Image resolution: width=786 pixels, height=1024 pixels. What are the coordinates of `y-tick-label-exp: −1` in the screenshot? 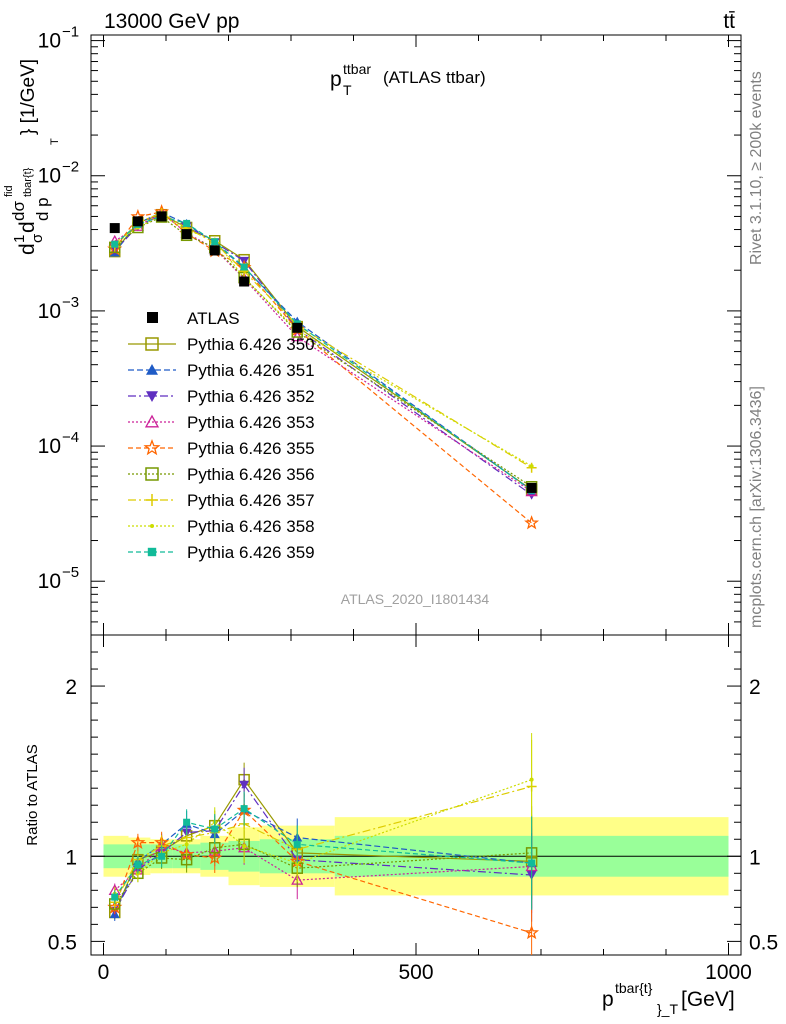 It's located at (70, 32).